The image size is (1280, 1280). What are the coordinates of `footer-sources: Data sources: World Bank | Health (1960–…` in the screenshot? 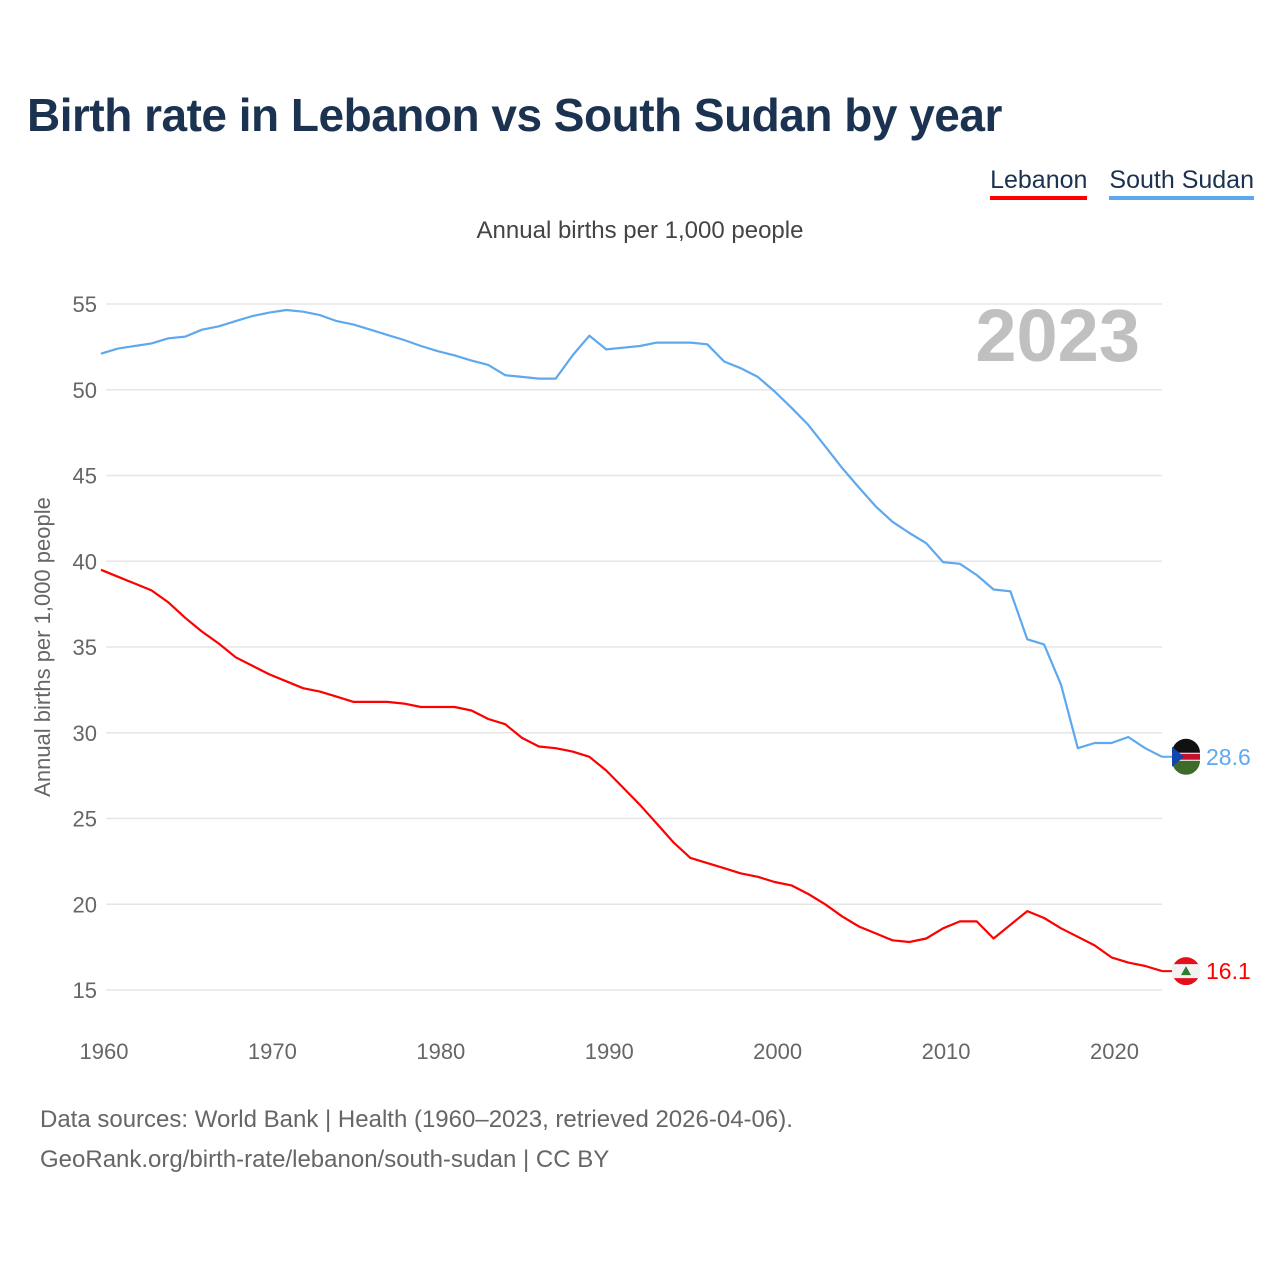 It's located at (416, 1119).